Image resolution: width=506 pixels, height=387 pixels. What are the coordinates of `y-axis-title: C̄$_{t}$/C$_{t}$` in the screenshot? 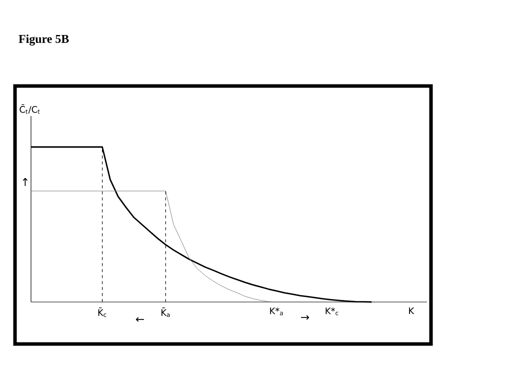 It's located at (30, 109).